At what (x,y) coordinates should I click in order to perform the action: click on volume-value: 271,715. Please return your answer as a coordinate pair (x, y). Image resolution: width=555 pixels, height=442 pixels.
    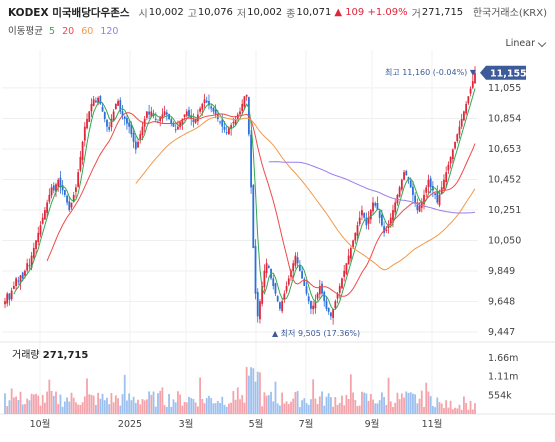
    Looking at the image, I should click on (442, 12).